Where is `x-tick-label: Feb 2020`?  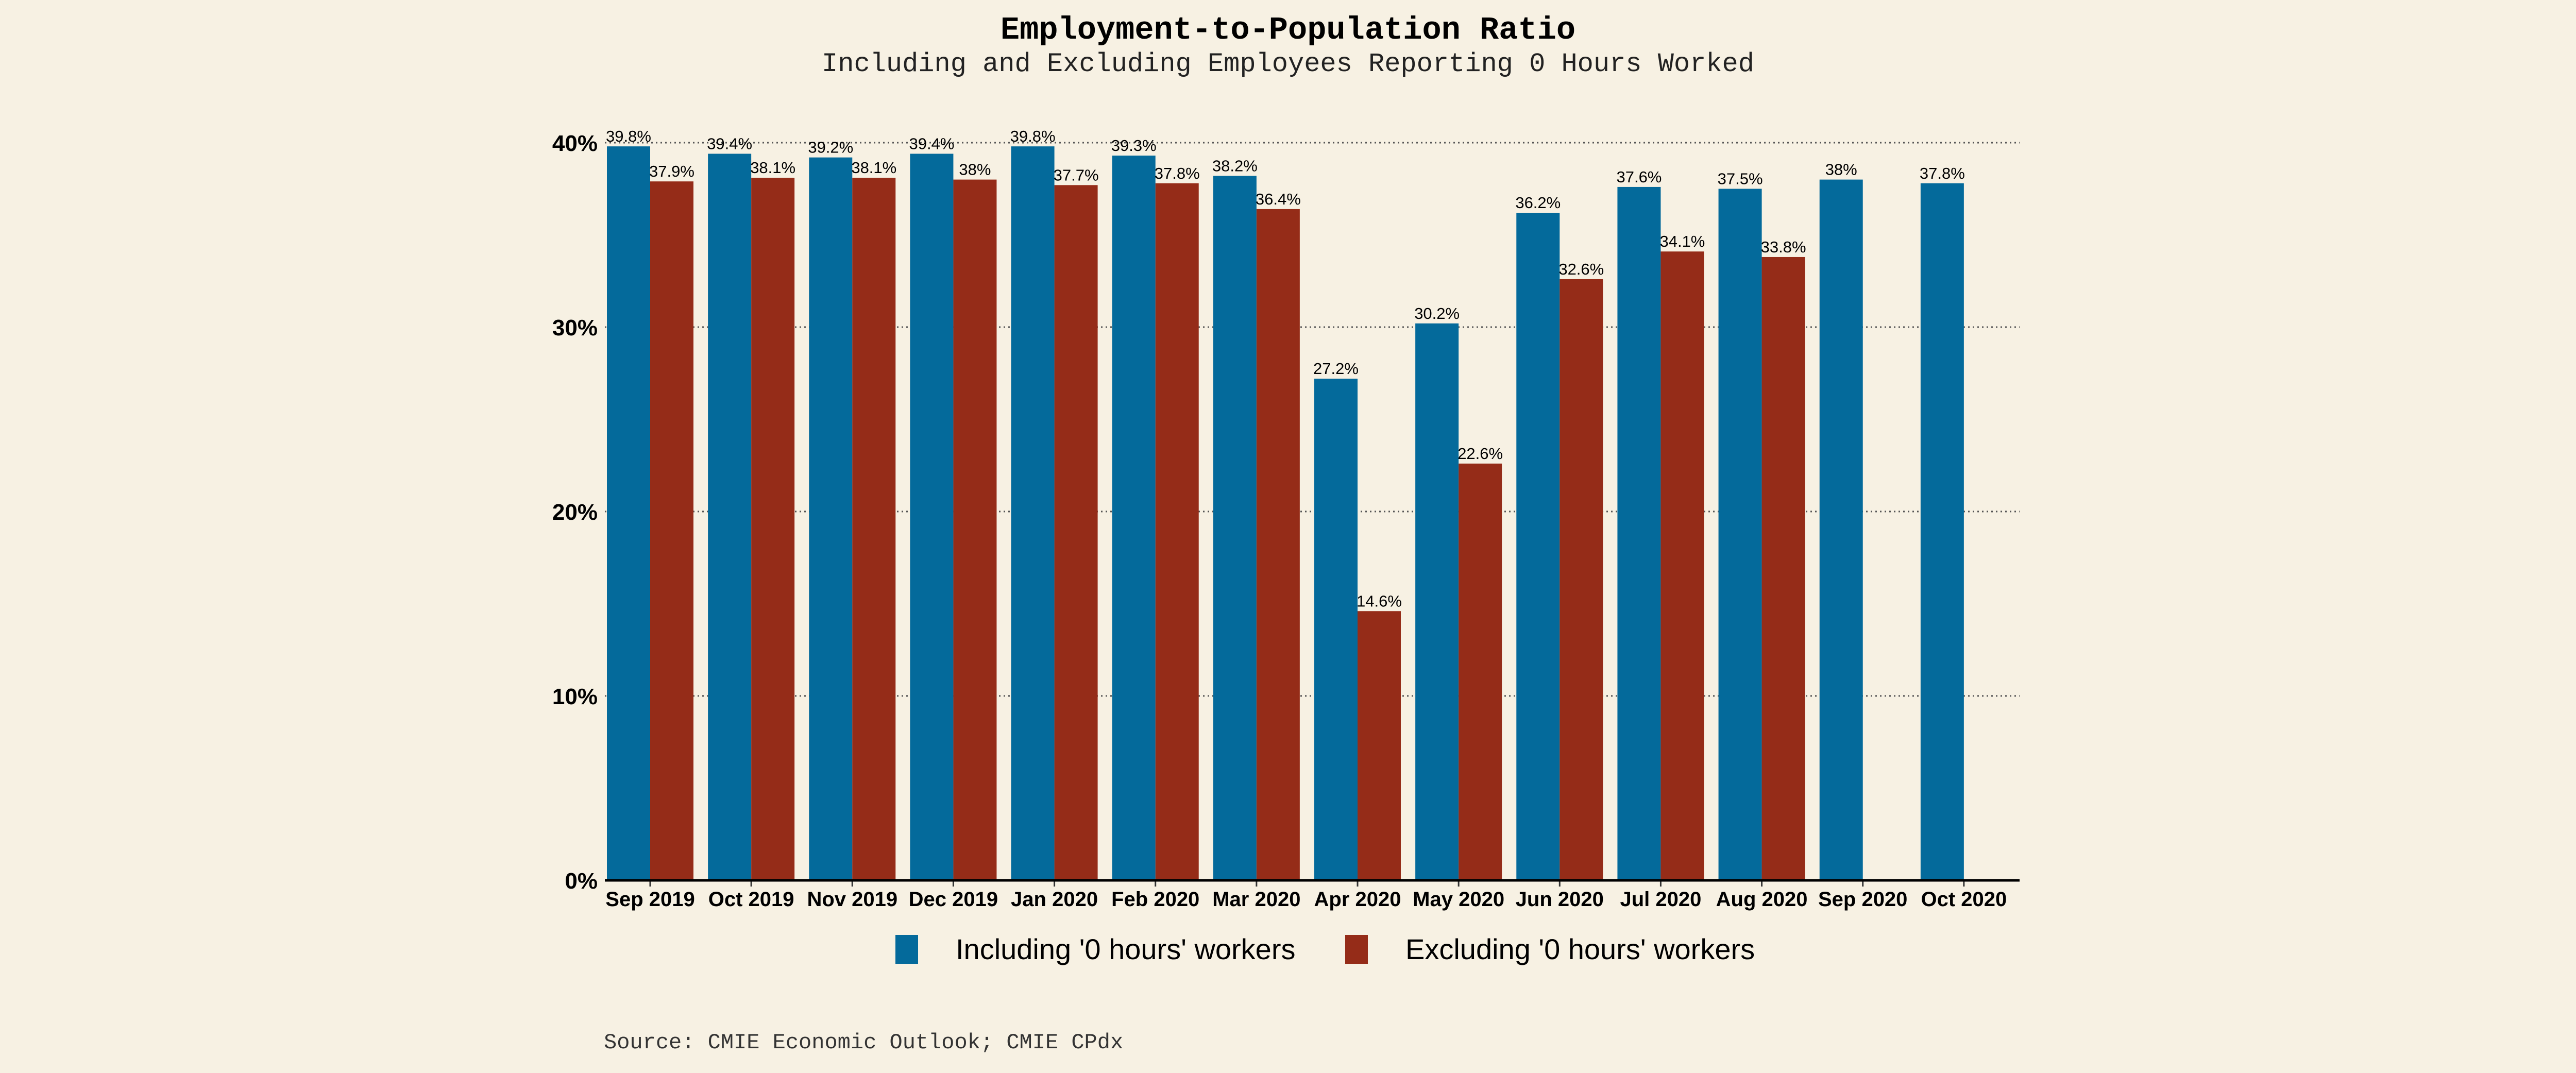
x-tick-label: Feb 2020 is located at coordinates (1155, 899).